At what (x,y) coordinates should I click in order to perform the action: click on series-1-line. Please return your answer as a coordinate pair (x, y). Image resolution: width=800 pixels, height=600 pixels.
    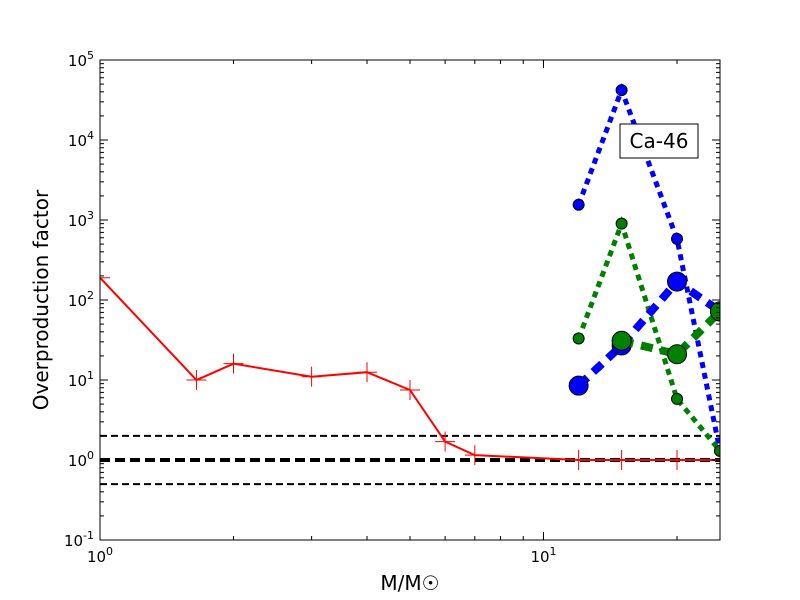
    Looking at the image, I should click on (648, 267).